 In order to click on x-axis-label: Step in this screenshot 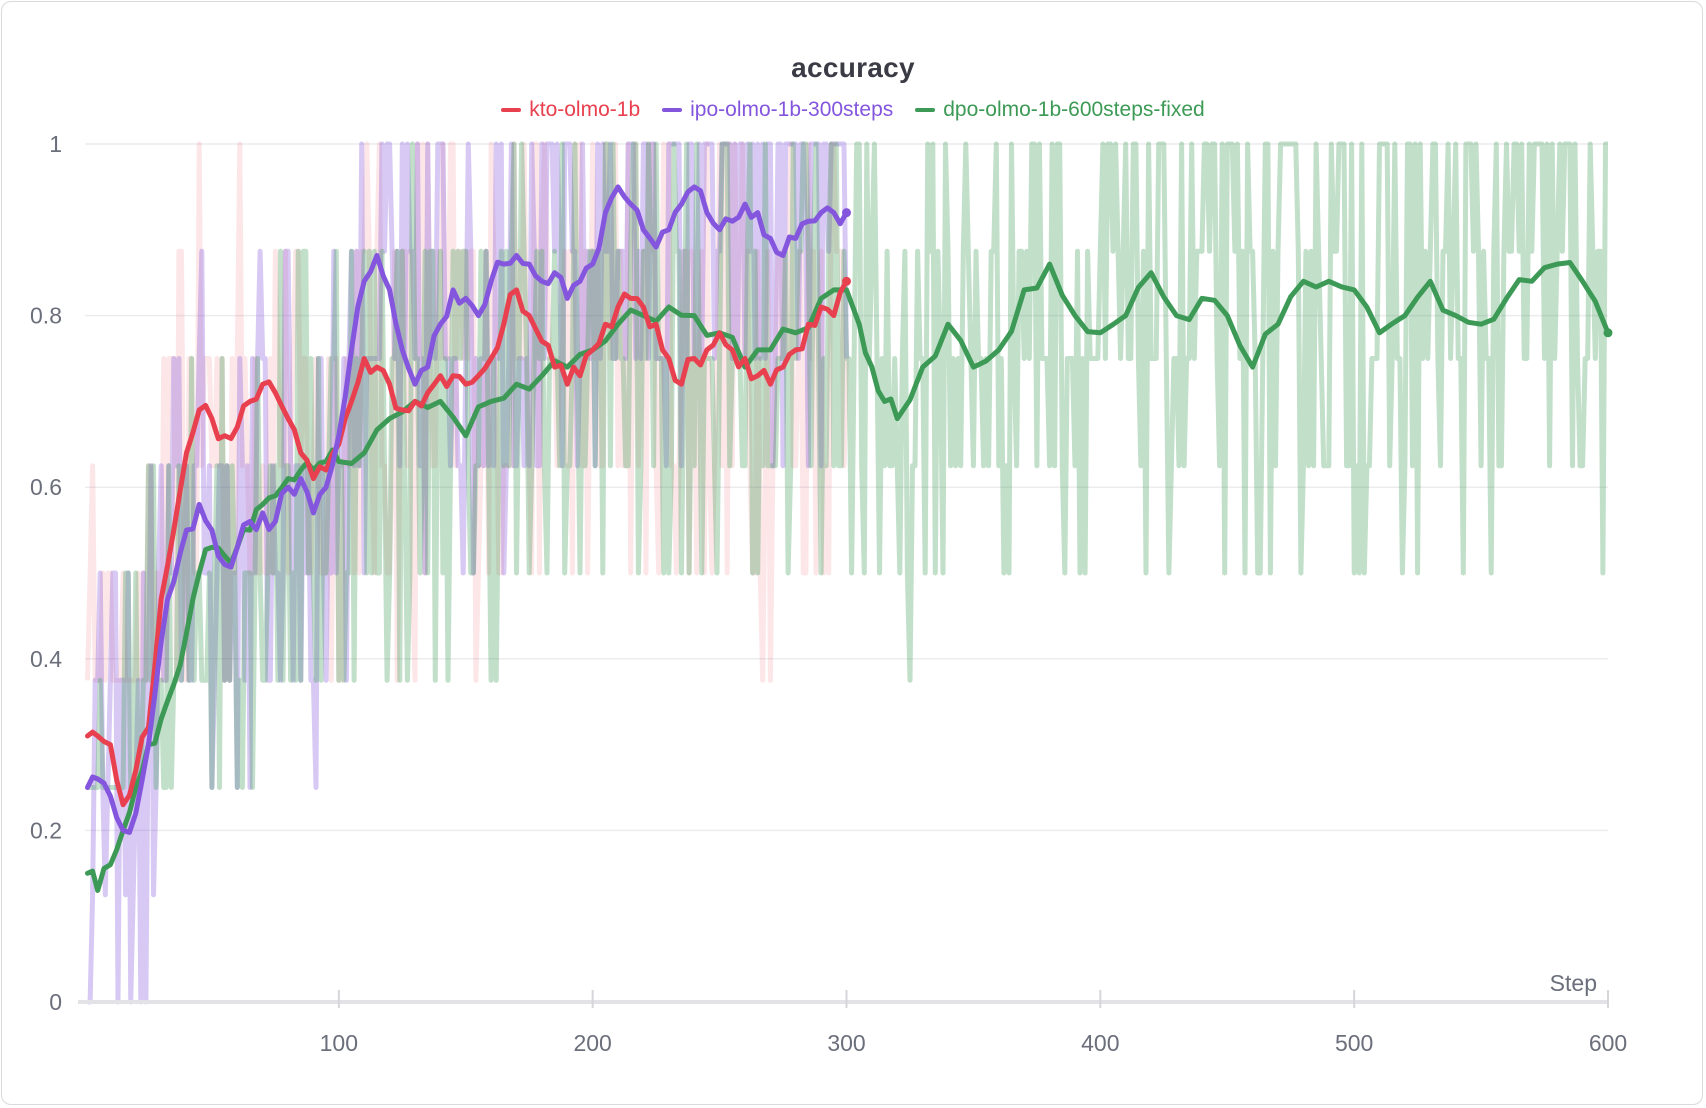, I will do `click(1573, 983)`.